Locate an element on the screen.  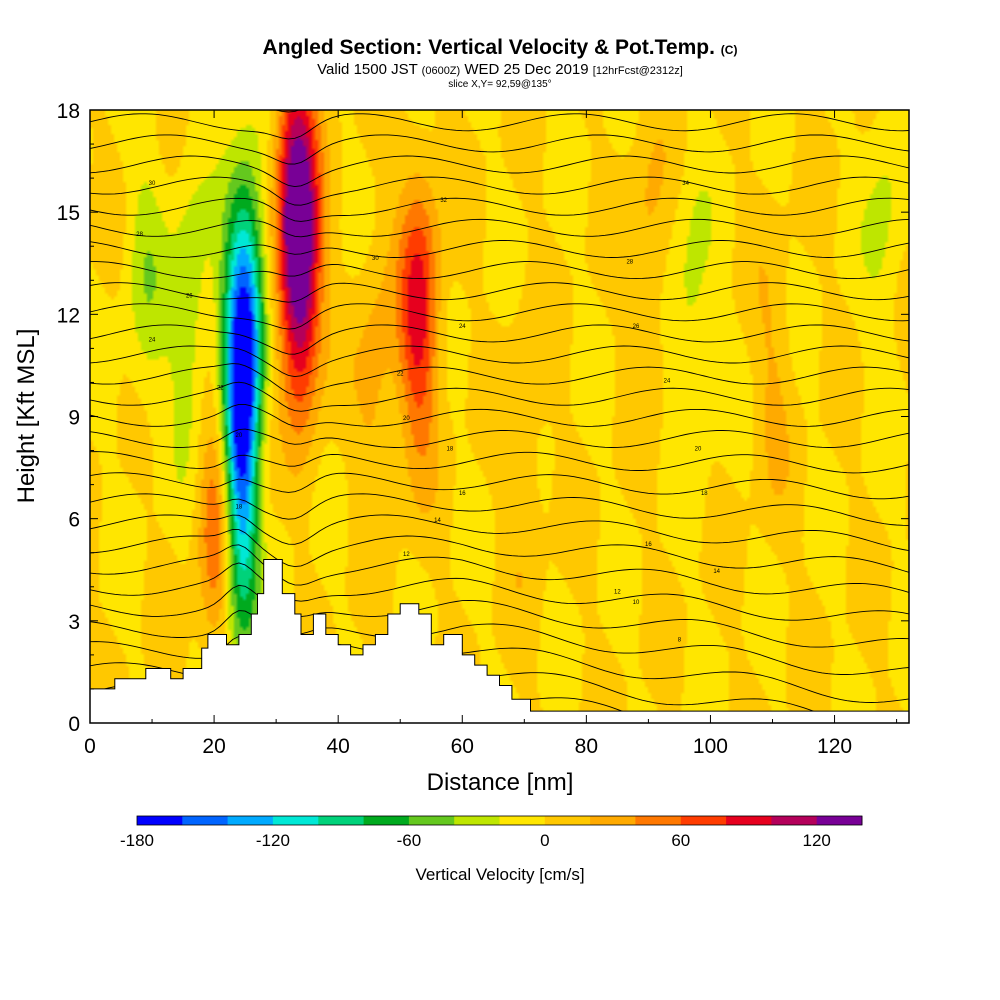
x-tick-label: 120 is located at coordinates (834, 746).